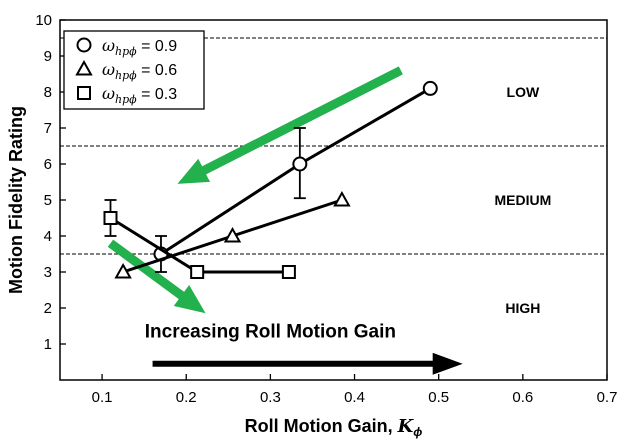  Describe the element at coordinates (139, 95) in the screenshot. I see `legend-label: ωhpϕ = 0.3` at that location.